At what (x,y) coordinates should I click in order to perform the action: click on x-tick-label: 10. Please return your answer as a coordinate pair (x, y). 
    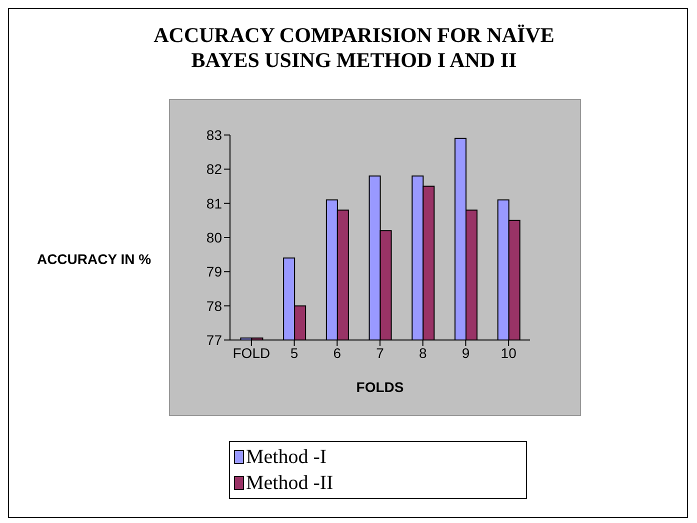
    Looking at the image, I should click on (508, 352).